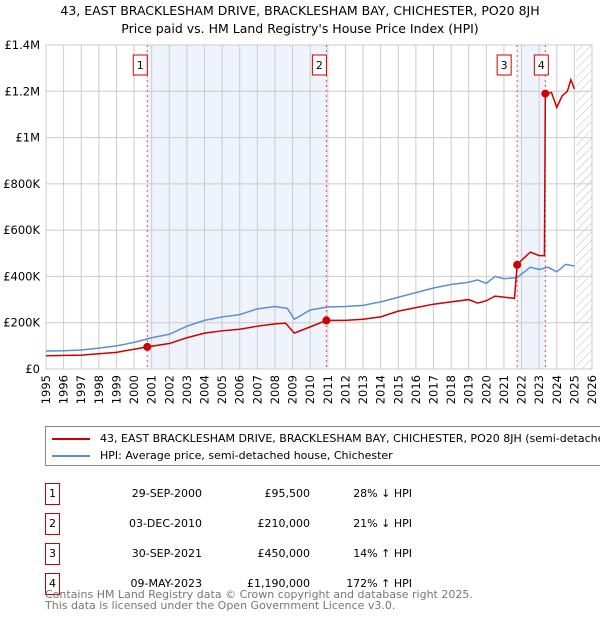  What do you see at coordinates (382, 553) in the screenshot?
I see `sale-hpi-diff: 14% ↑ HPI` at bounding box center [382, 553].